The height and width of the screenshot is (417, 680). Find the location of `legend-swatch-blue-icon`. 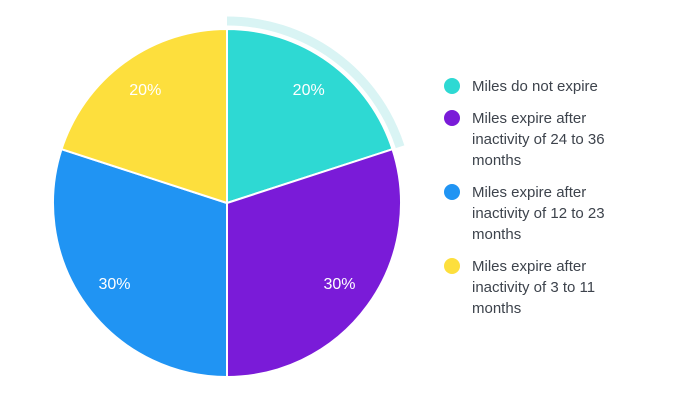

legend-swatch-blue-icon is located at coordinates (452, 192).